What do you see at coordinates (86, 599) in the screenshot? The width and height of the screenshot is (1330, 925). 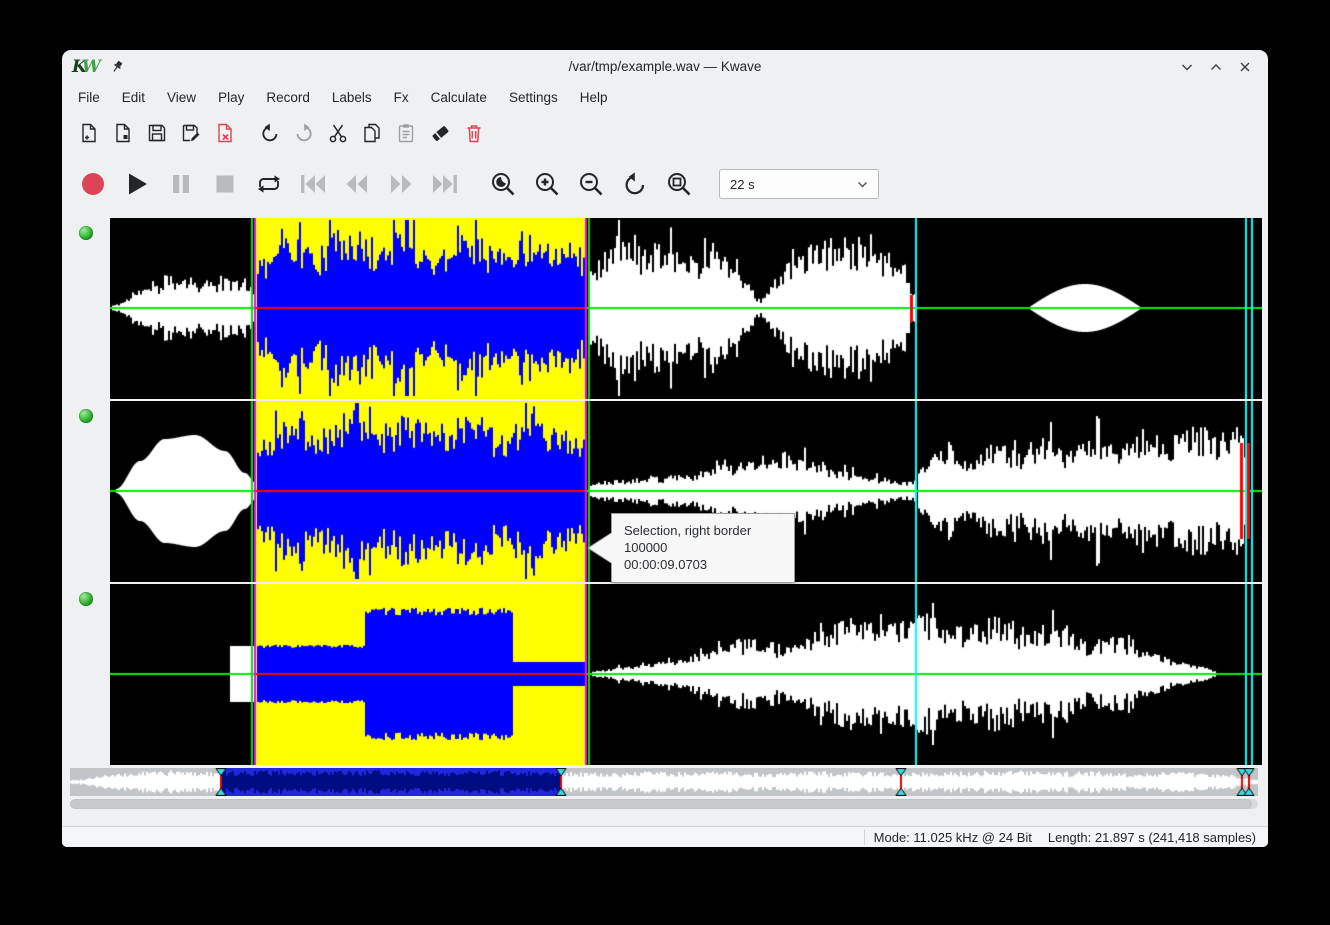 I see `track-3-enable-led` at bounding box center [86, 599].